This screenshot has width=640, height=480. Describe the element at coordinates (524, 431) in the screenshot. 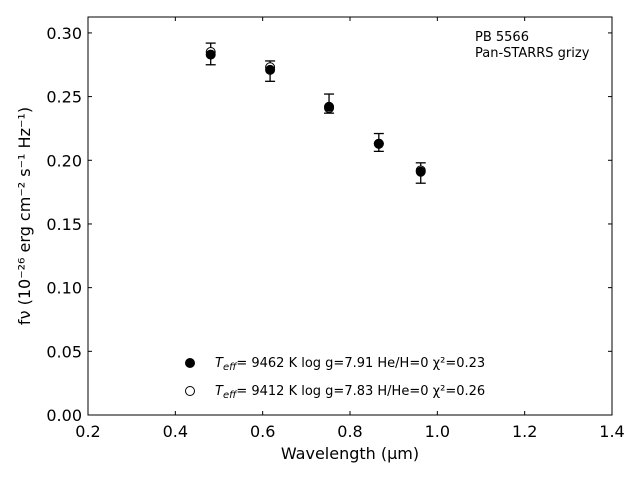

I see `x-tick-label: 1.2` at that location.